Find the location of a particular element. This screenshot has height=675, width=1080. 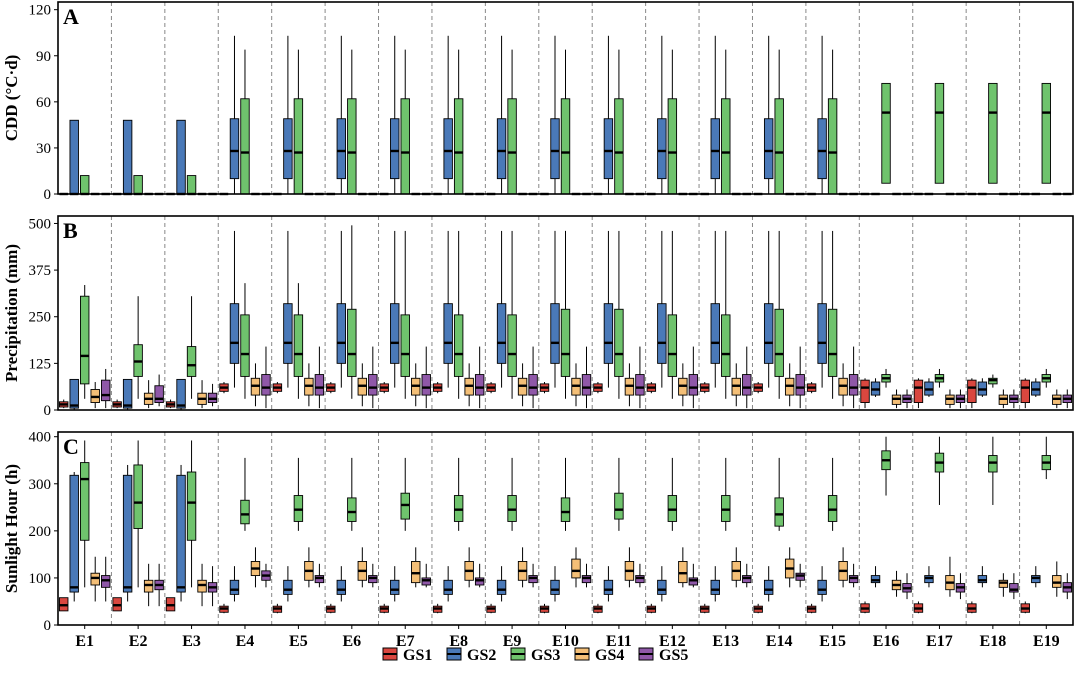

panel-letter: B is located at coordinates (70, 230).